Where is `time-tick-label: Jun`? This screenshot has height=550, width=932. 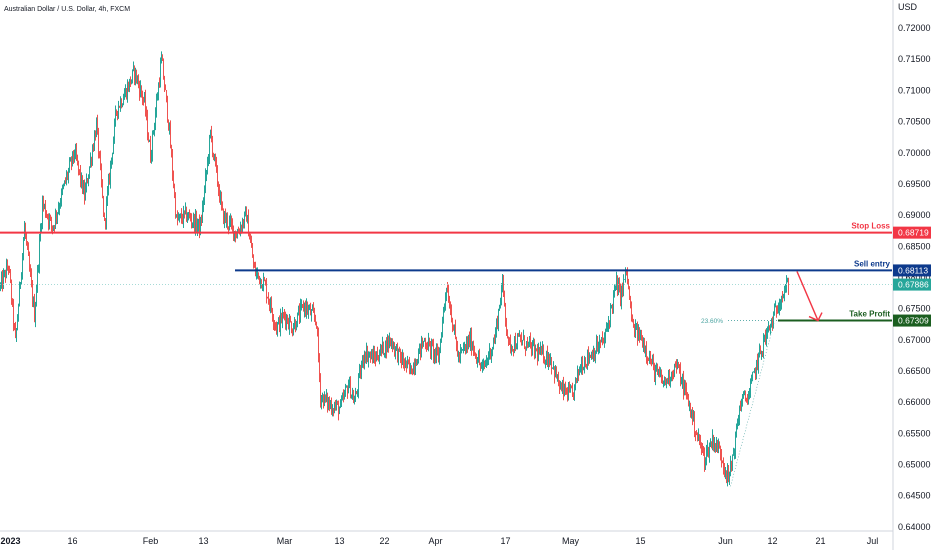
time-tick-label: Jun is located at coordinates (725, 541).